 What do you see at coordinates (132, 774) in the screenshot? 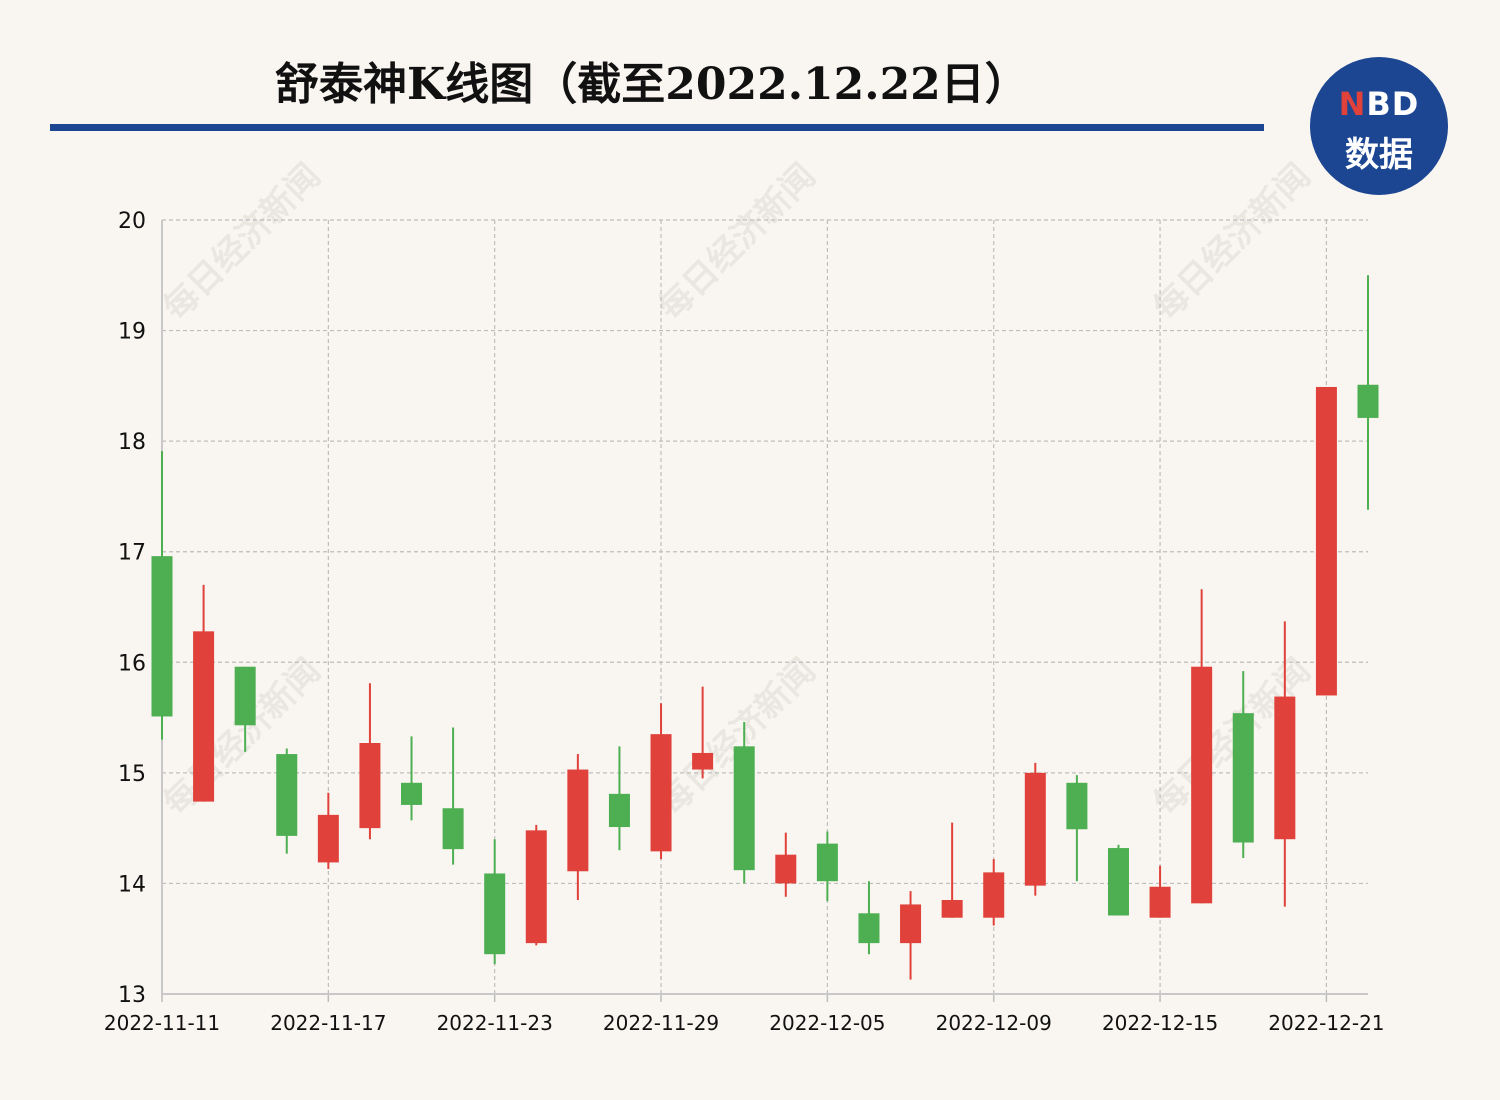
I see `y-tick-label: 15` at bounding box center [132, 774].